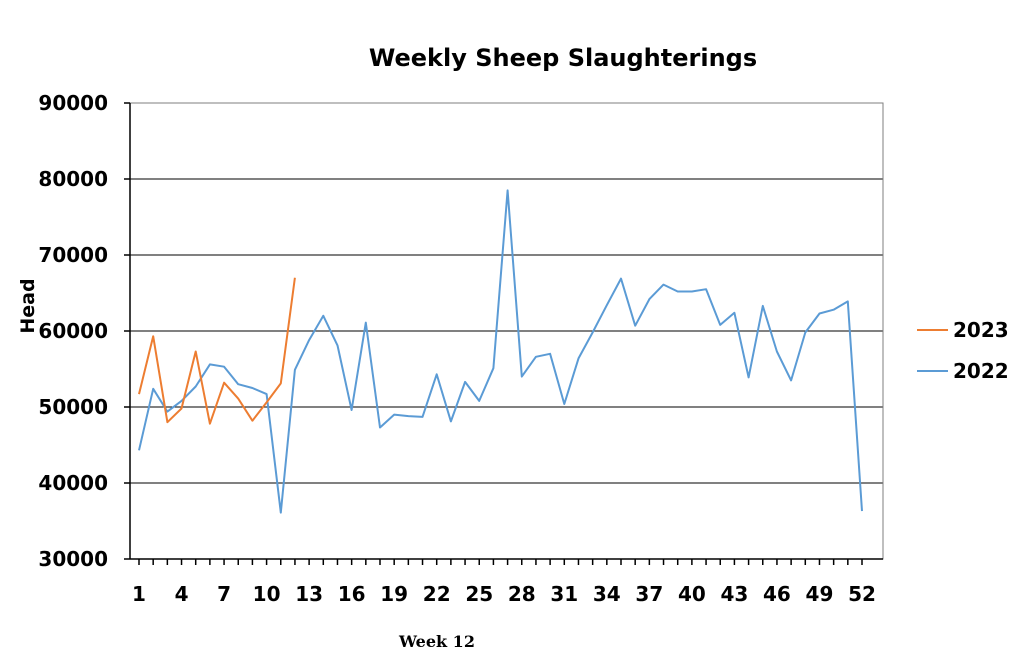 Image resolution: width=1024 pixels, height=662 pixels. I want to click on series-line-2023, so click(217, 351).